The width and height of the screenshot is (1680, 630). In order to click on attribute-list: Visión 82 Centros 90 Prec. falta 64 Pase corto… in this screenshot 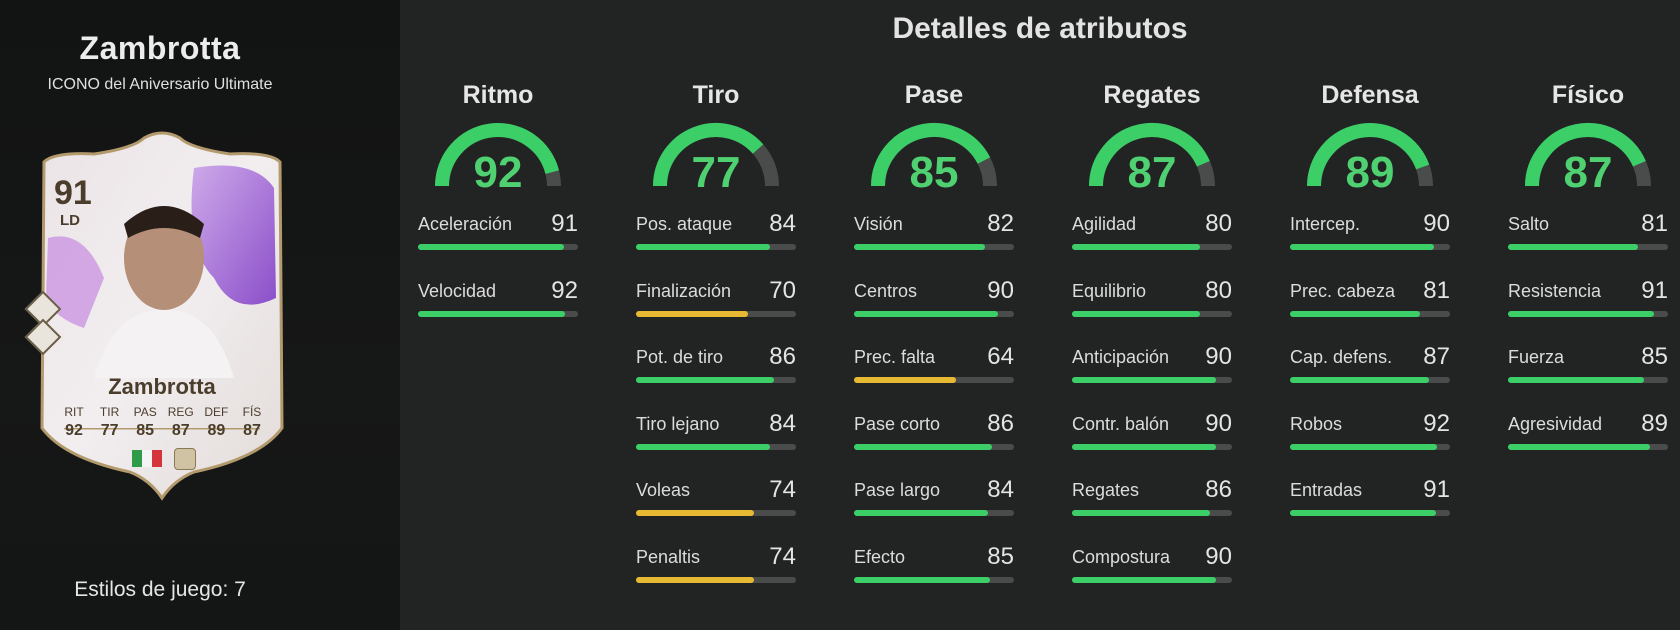, I will do `click(934, 409)`.